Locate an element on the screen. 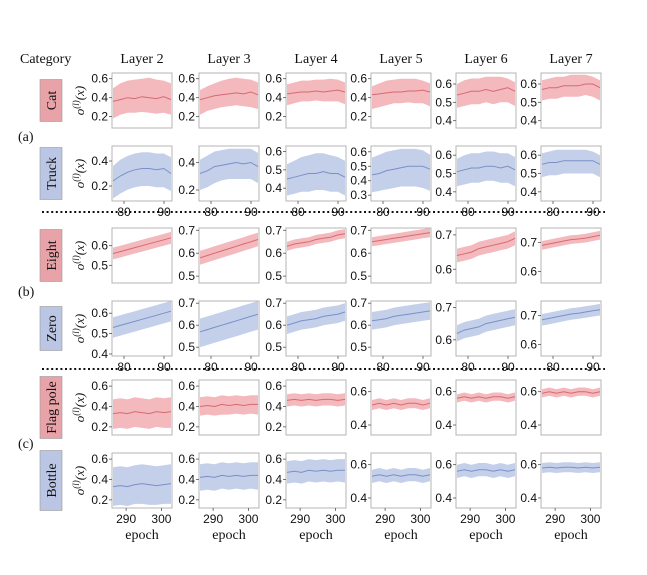 The width and height of the screenshot is (647, 575). x-tick-label: 290 is located at coordinates (555, 519).